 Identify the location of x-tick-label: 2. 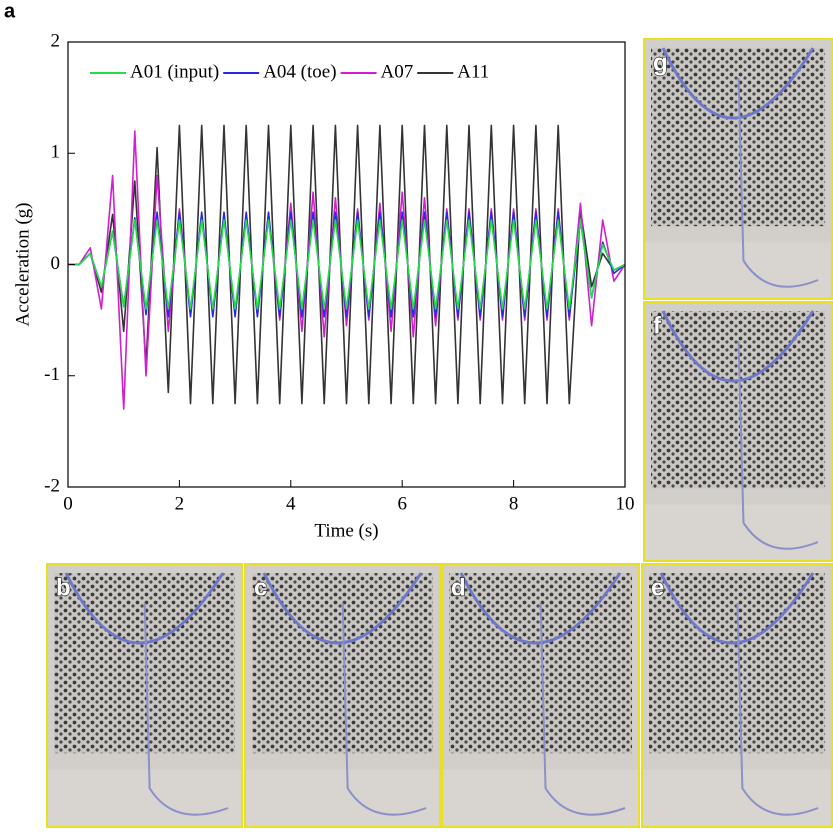
(180, 503).